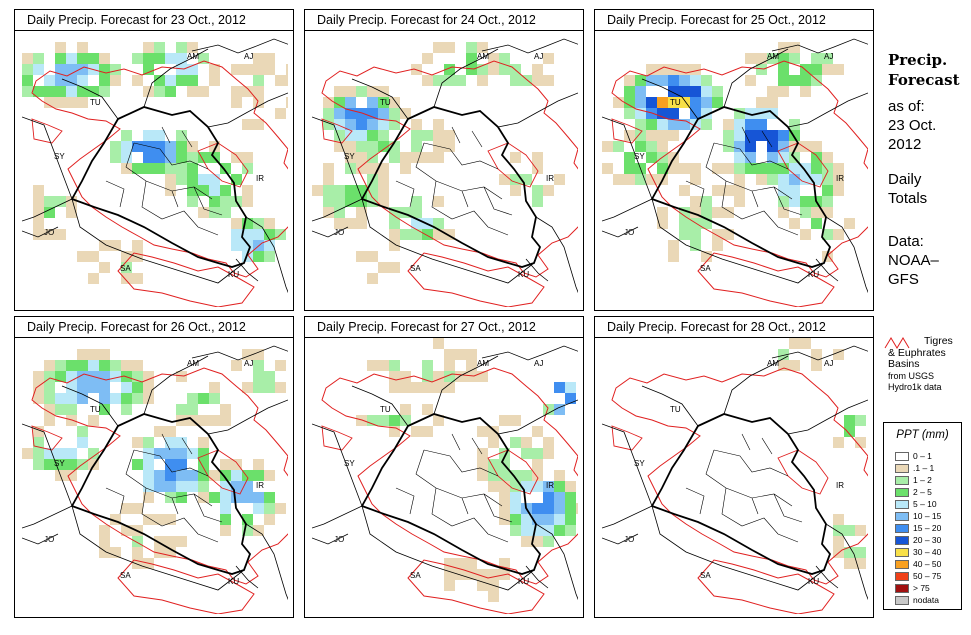 This screenshot has width=971, height=635. Describe the element at coordinates (902, 589) in the screenshot. I see `legend-swatch` at that location.